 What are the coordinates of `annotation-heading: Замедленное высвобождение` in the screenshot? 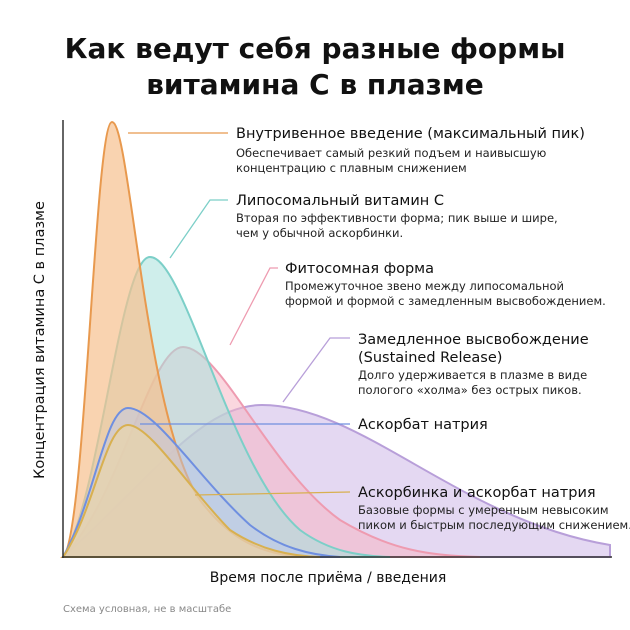 It's located at (473, 340).